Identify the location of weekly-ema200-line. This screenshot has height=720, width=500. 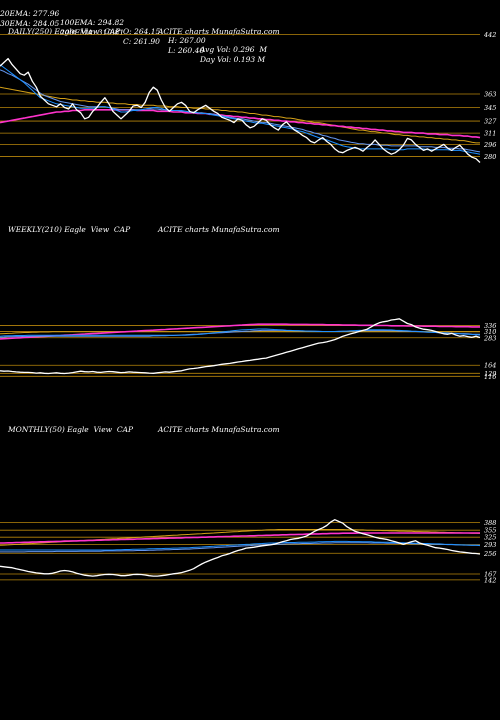
(240, 331).